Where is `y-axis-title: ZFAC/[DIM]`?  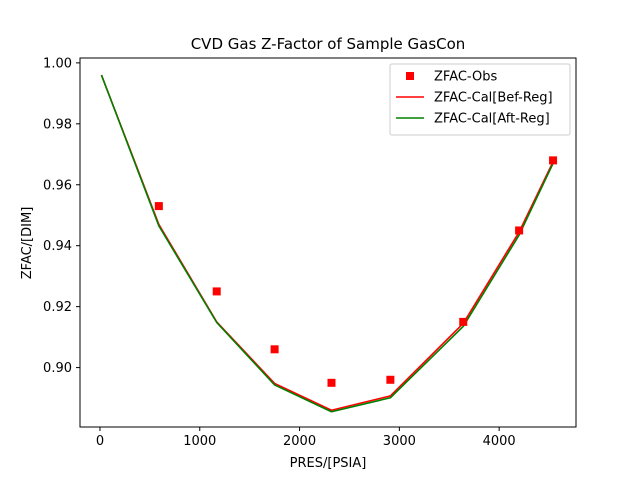
y-axis-title: ZFAC/[DIM] is located at coordinates (27, 243).